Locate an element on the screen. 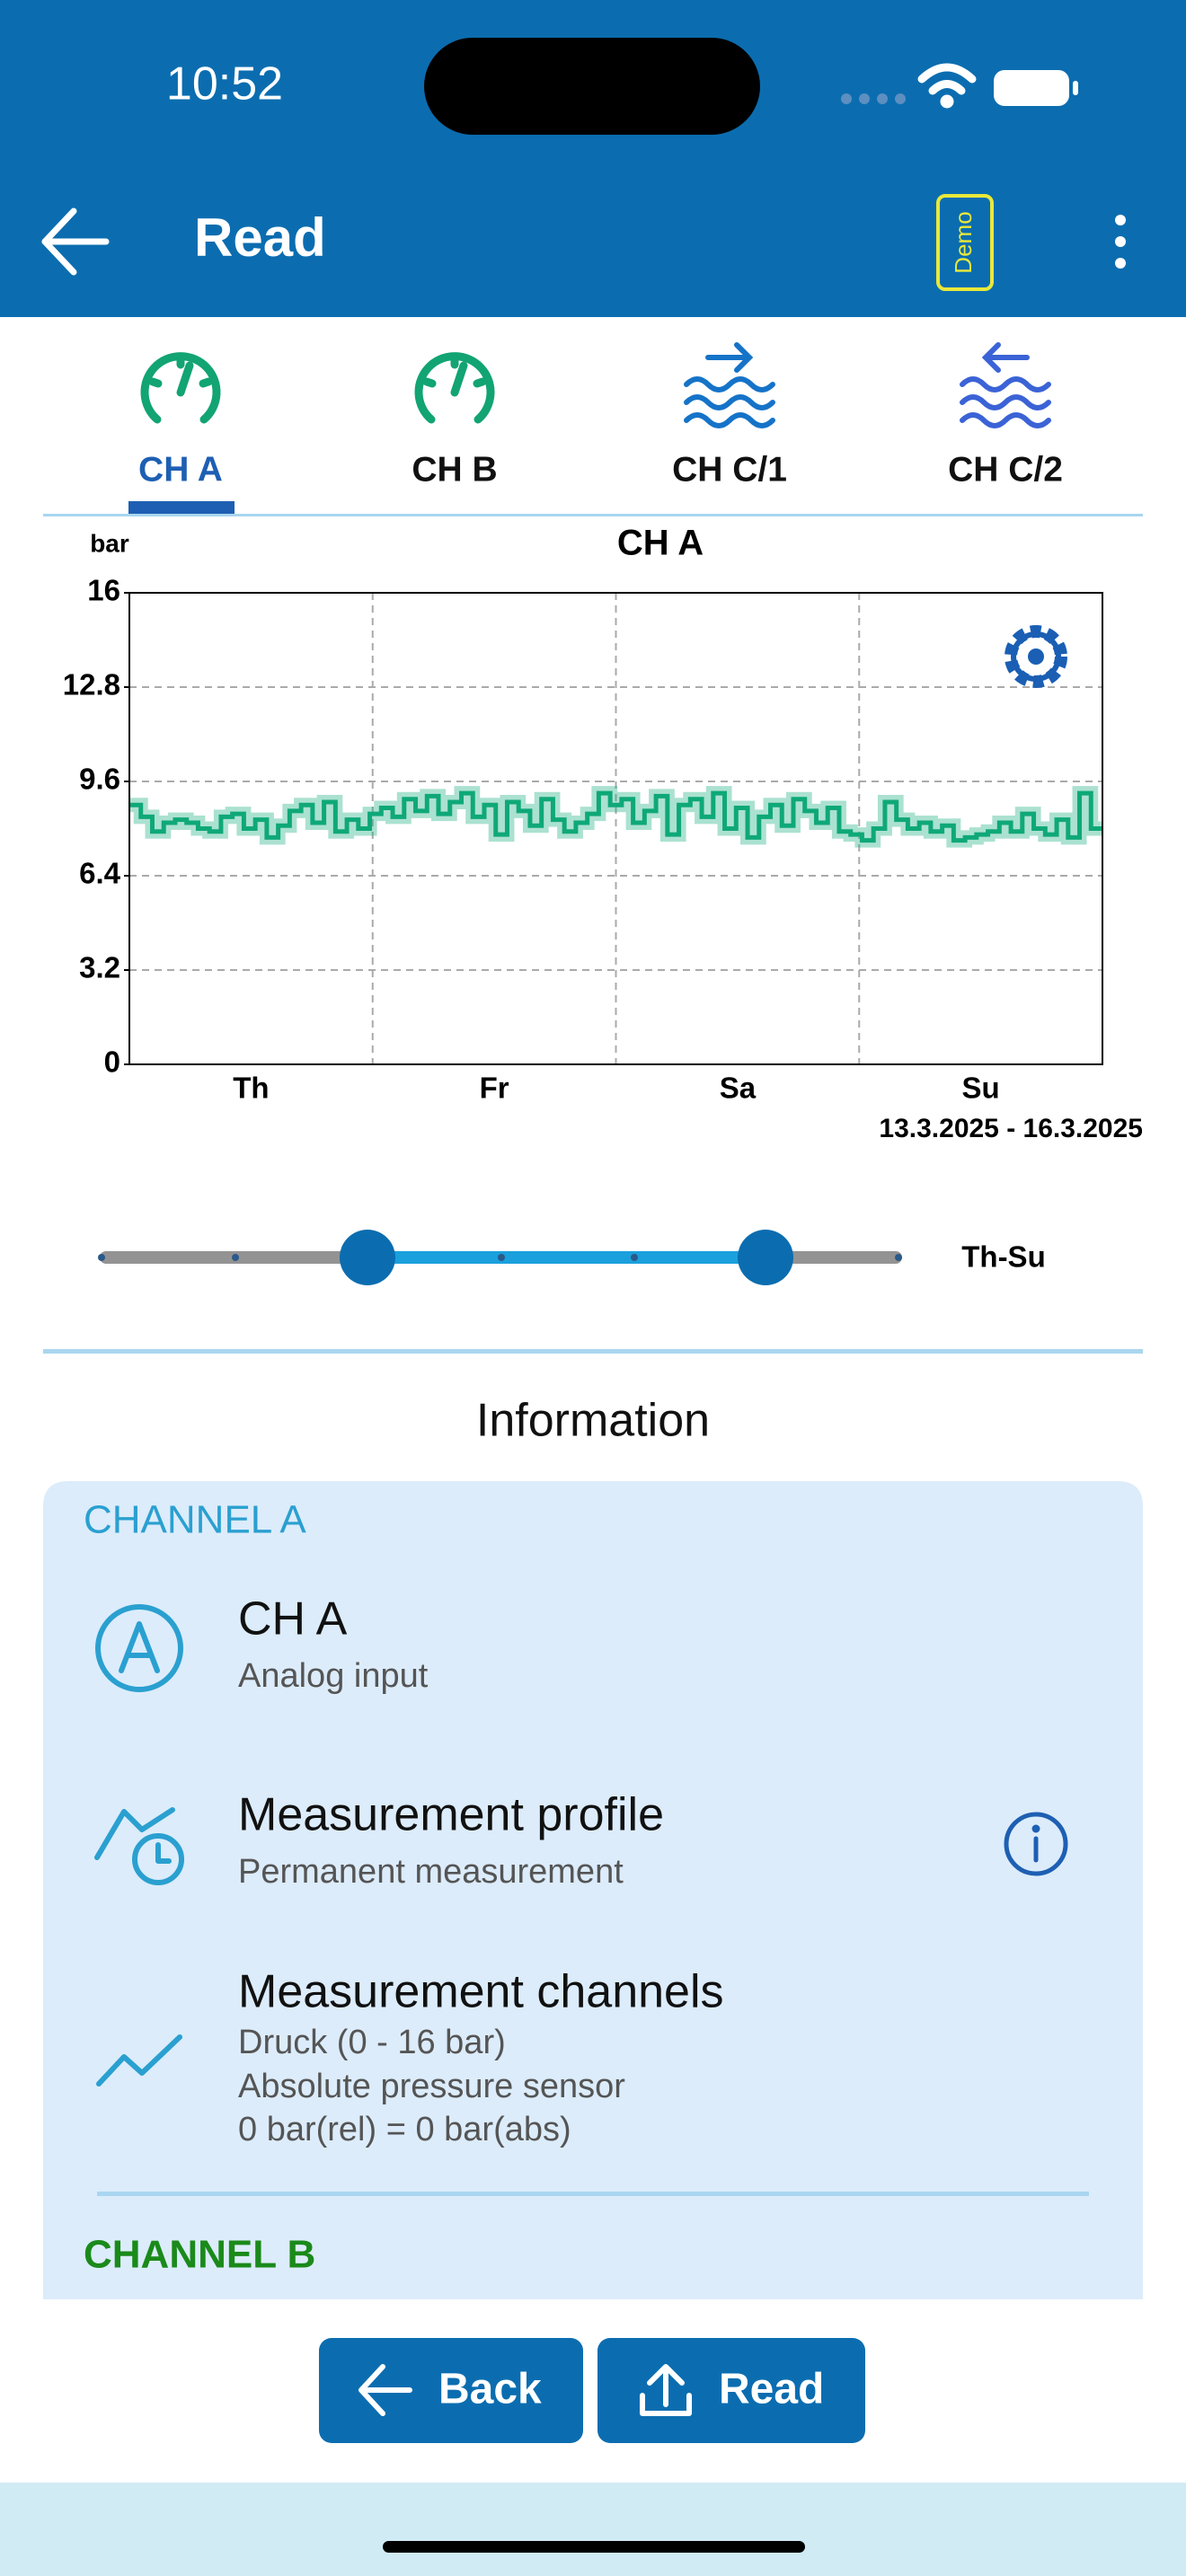 This screenshot has width=1186, height=2576. channels-icon is located at coordinates (139, 2060).